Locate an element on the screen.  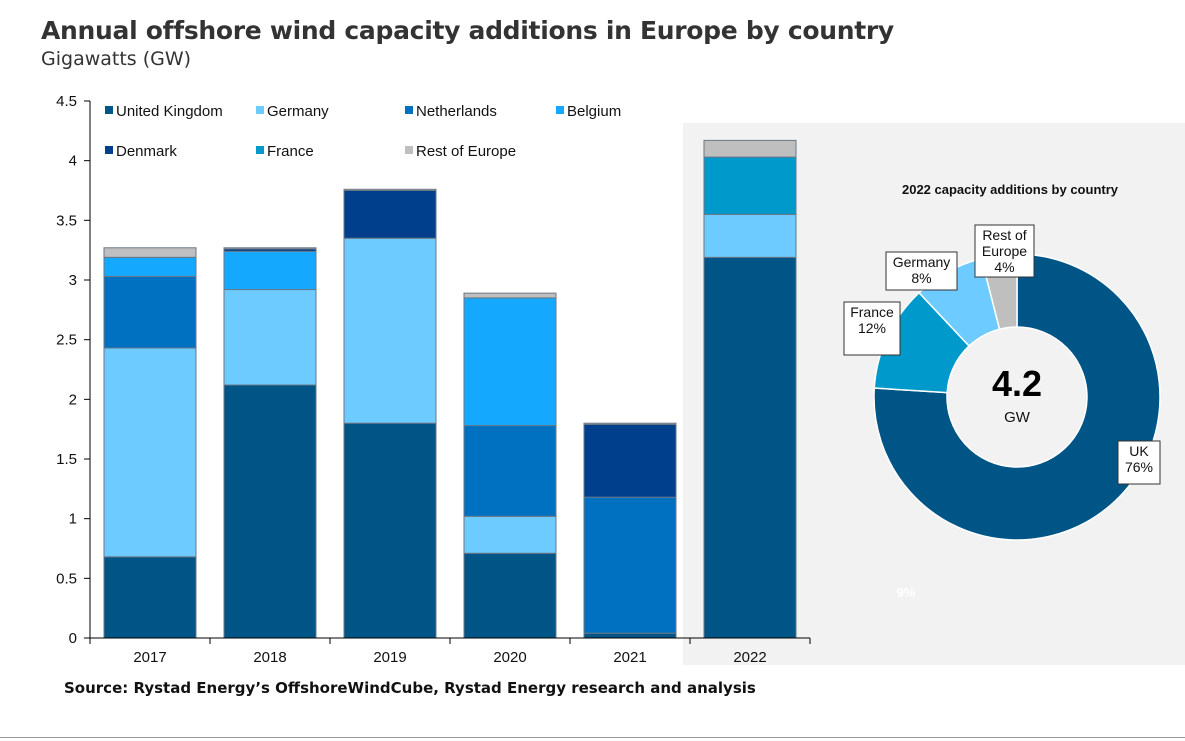
bar-2019-united-kingdom is located at coordinates (390, 530).